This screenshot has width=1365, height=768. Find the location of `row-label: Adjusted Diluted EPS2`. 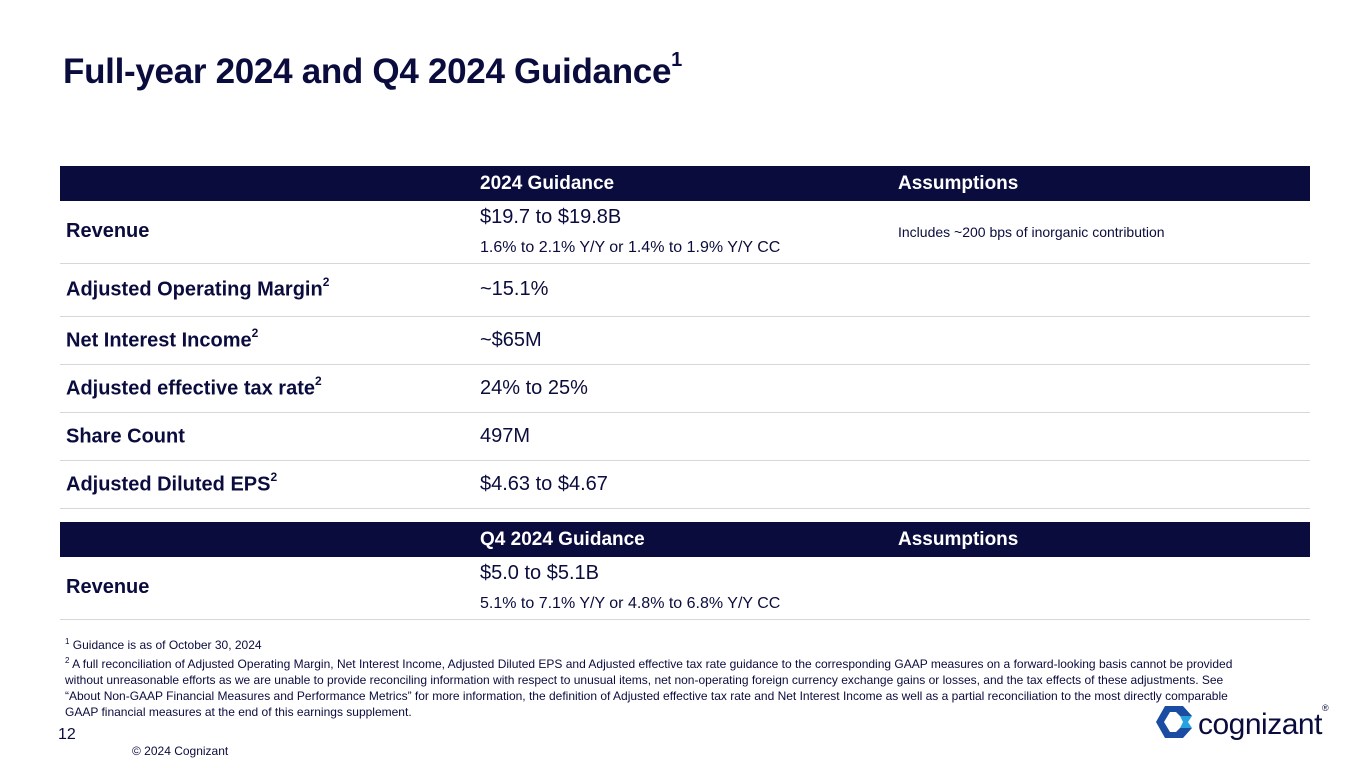

row-label: Adjusted Diluted EPS2 is located at coordinates (270, 484).